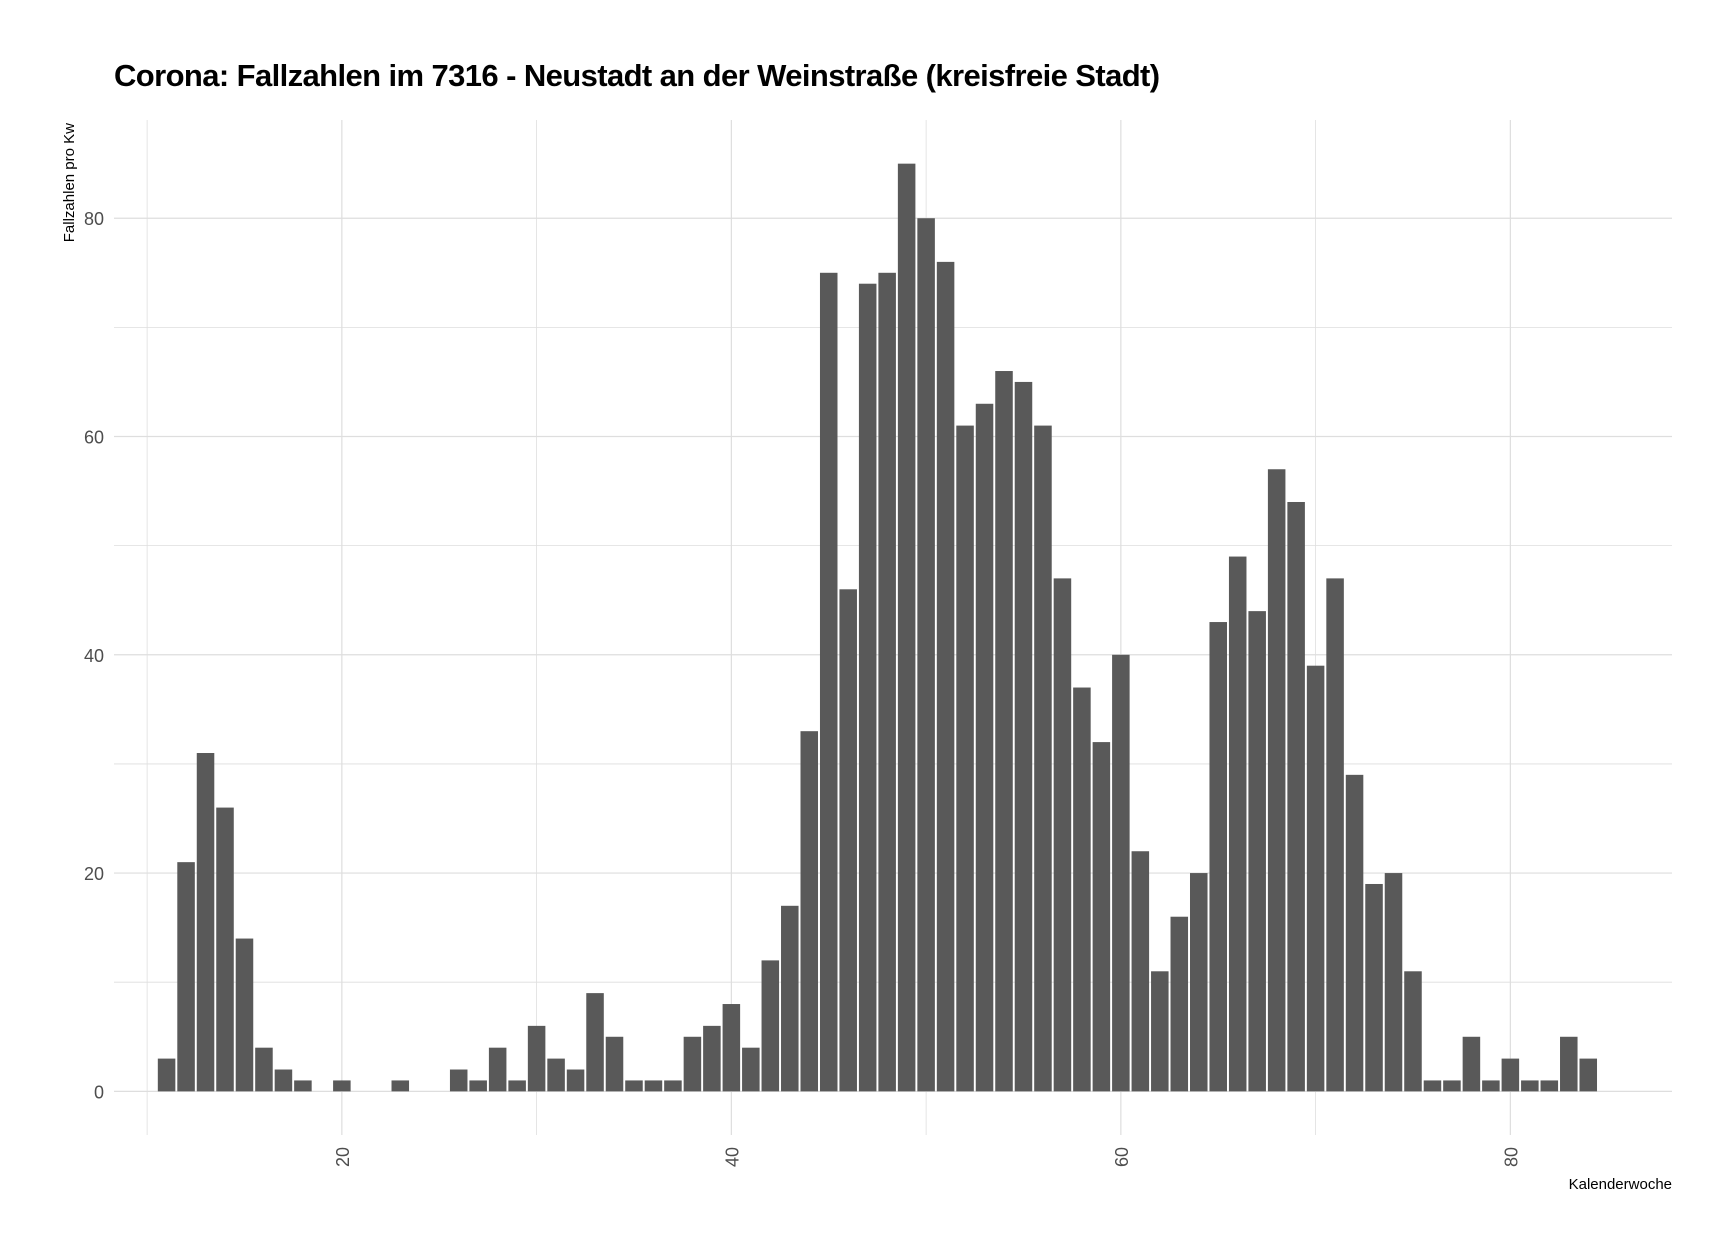 The height and width of the screenshot is (1240, 1718). What do you see at coordinates (732, 1157) in the screenshot?
I see `x-tick-label: 40` at bounding box center [732, 1157].